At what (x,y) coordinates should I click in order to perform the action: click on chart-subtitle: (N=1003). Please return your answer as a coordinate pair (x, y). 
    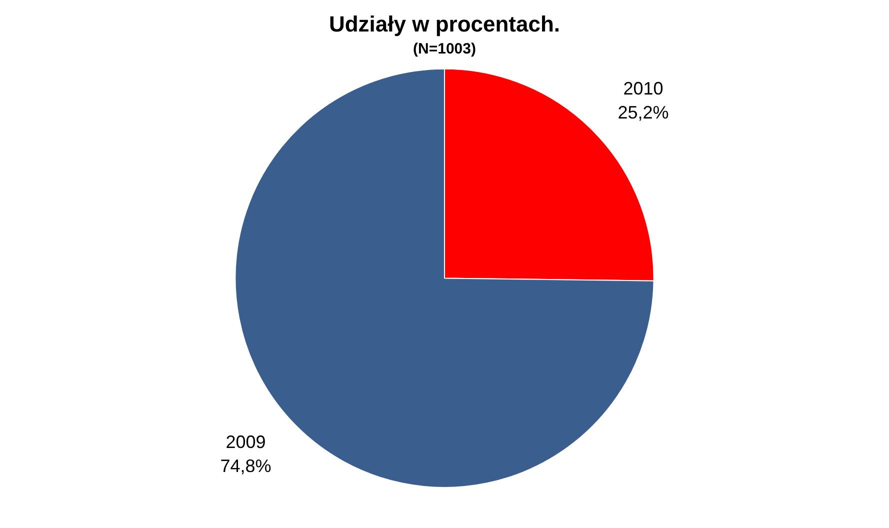
    Looking at the image, I should click on (444, 49).